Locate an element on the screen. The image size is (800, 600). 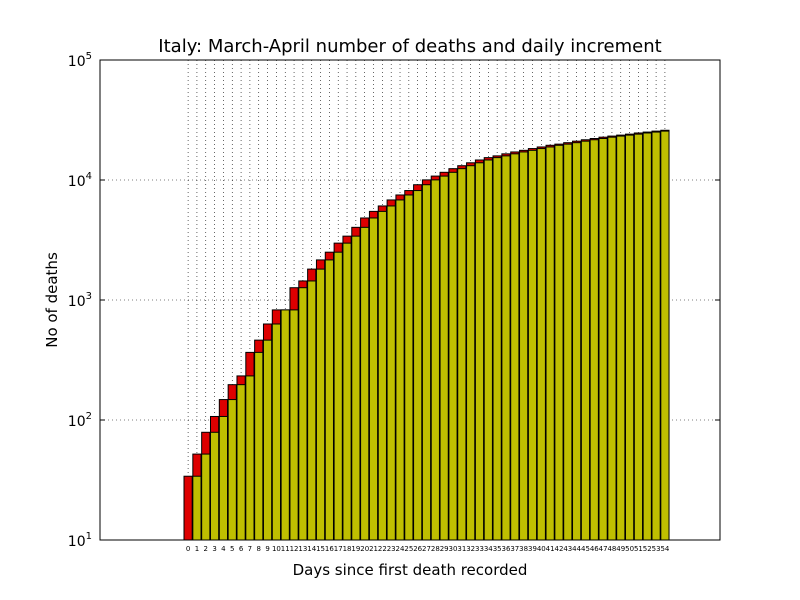
x-tick-label: 44 is located at coordinates (576, 549).